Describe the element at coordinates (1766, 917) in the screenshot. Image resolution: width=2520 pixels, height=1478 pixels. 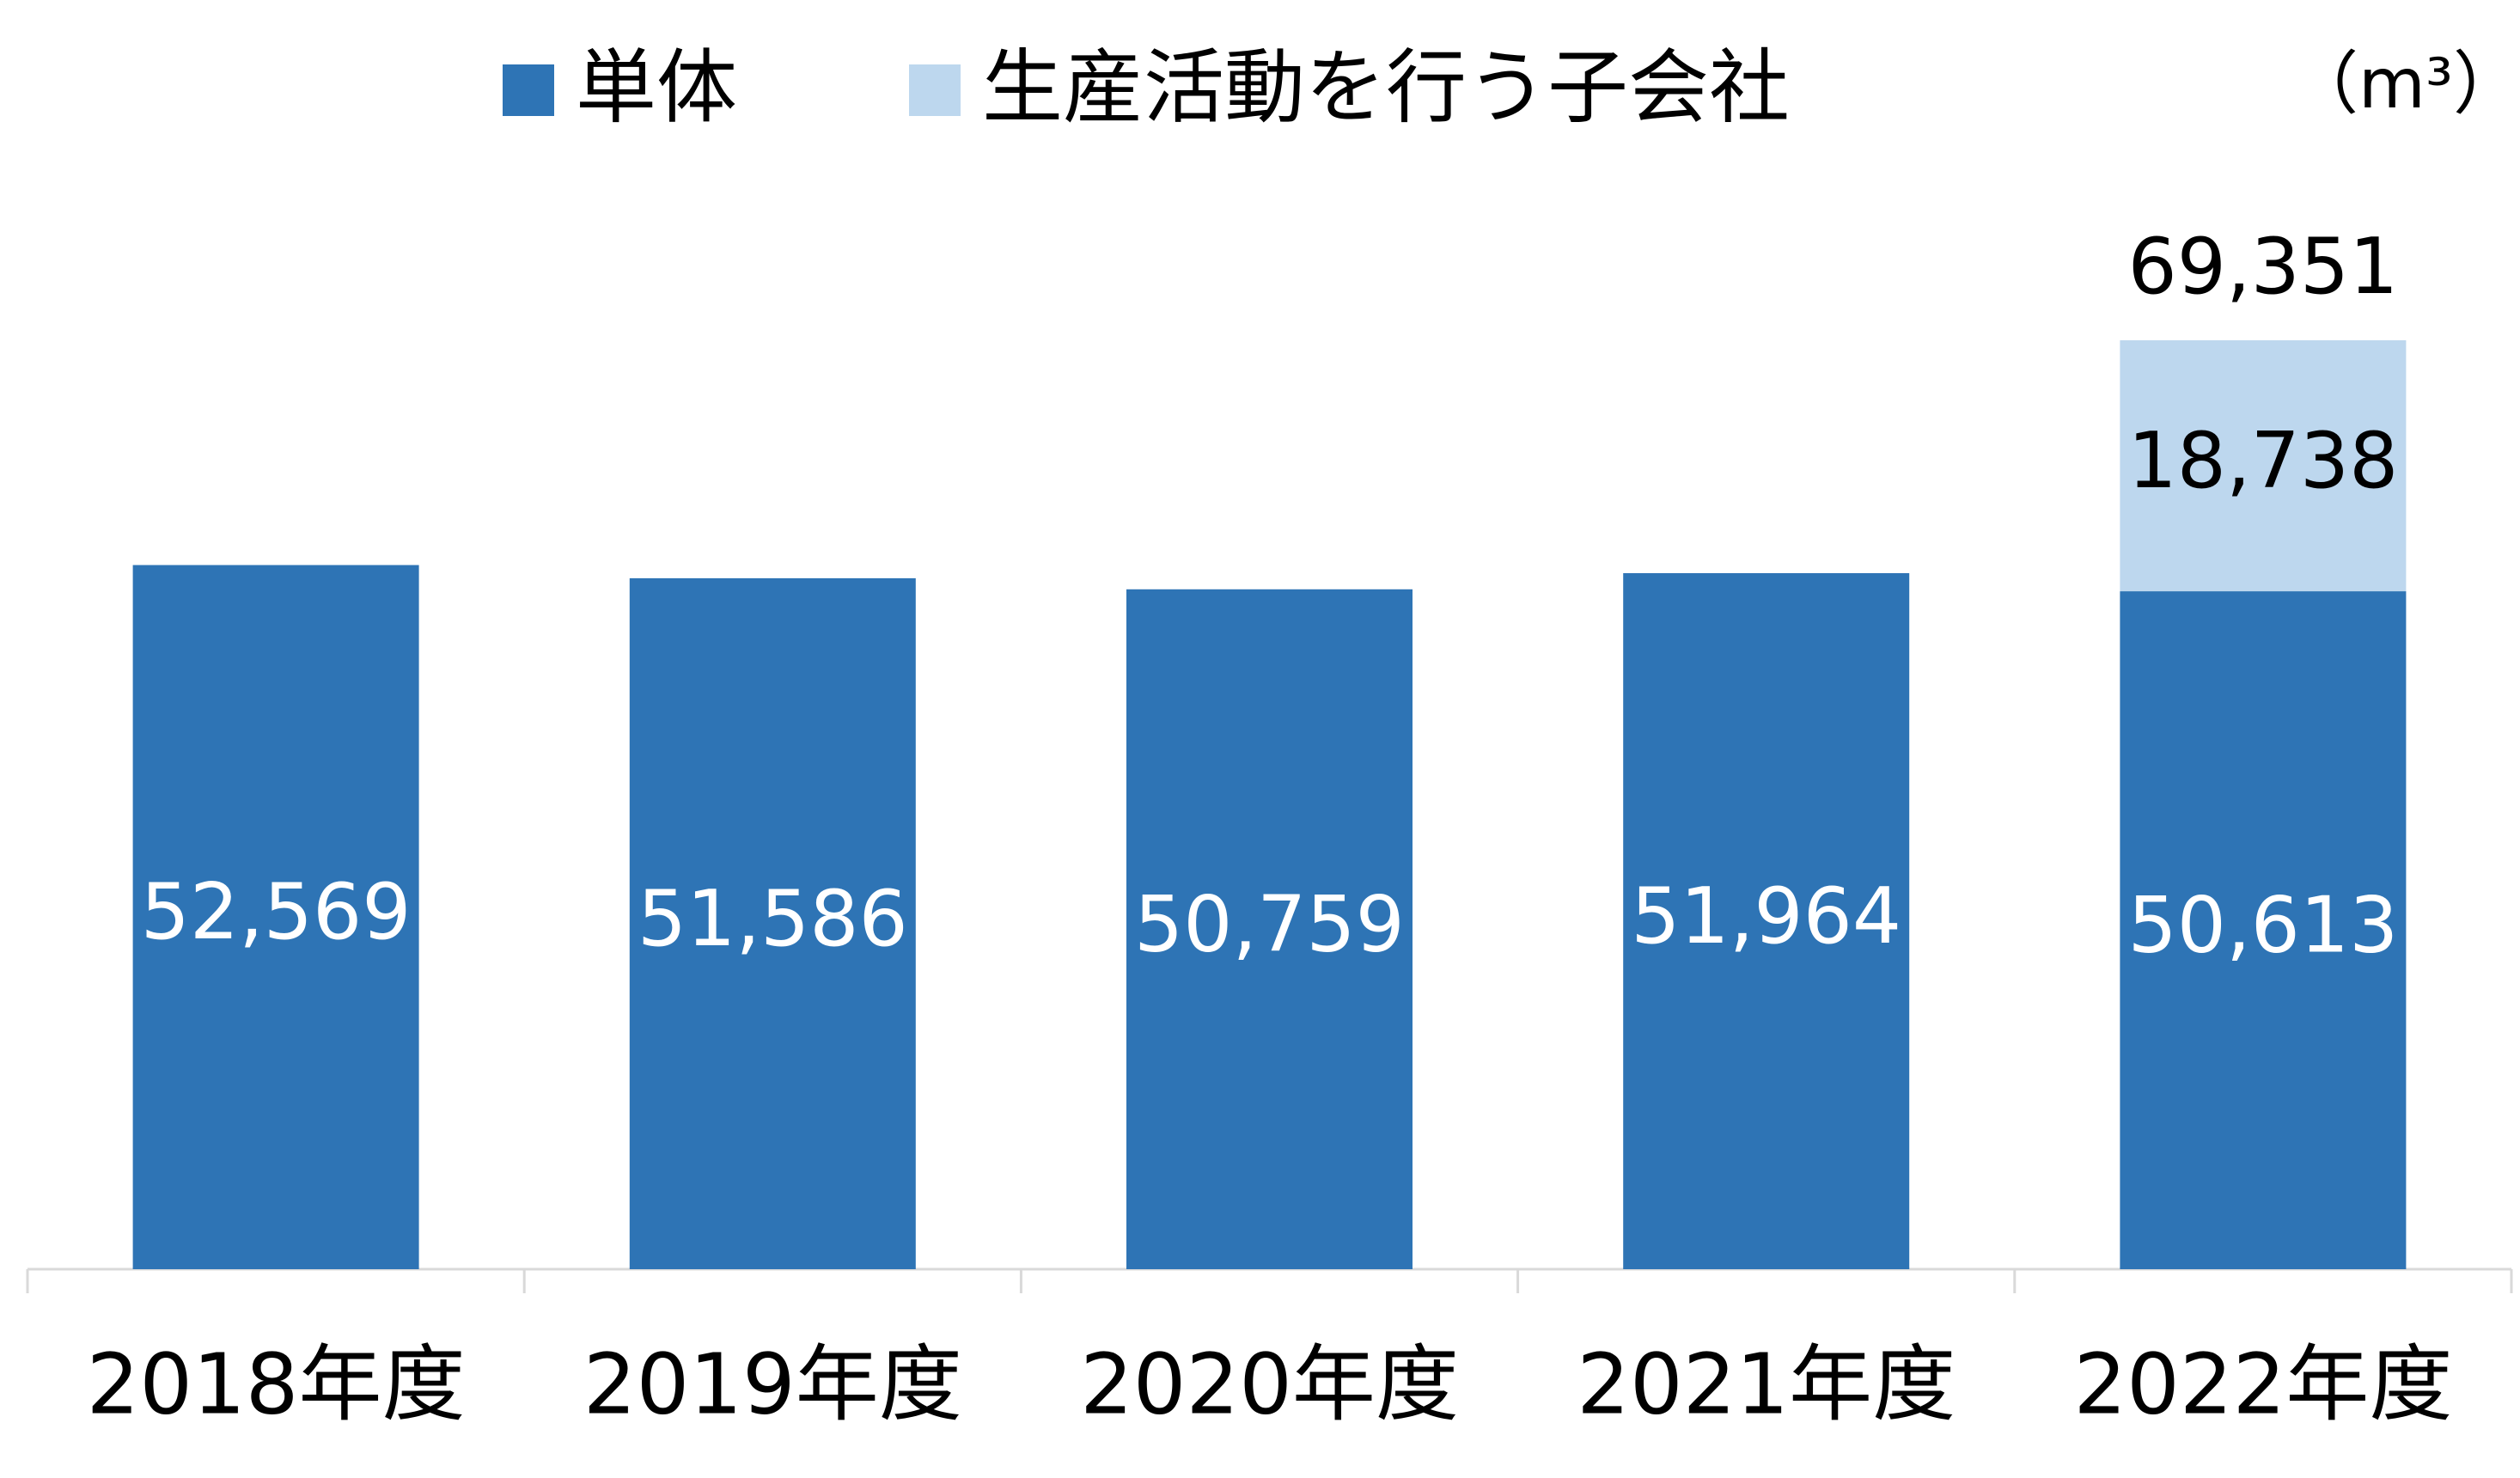
I see `value-label: 51,964` at that location.